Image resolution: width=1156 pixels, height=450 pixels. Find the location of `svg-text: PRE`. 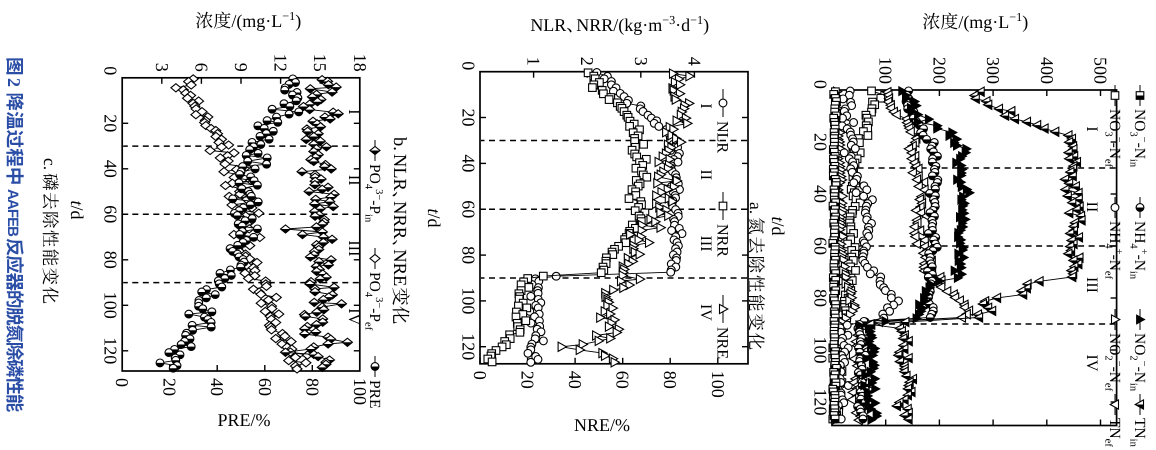

svg-text: PRE is located at coordinates (374, 394).